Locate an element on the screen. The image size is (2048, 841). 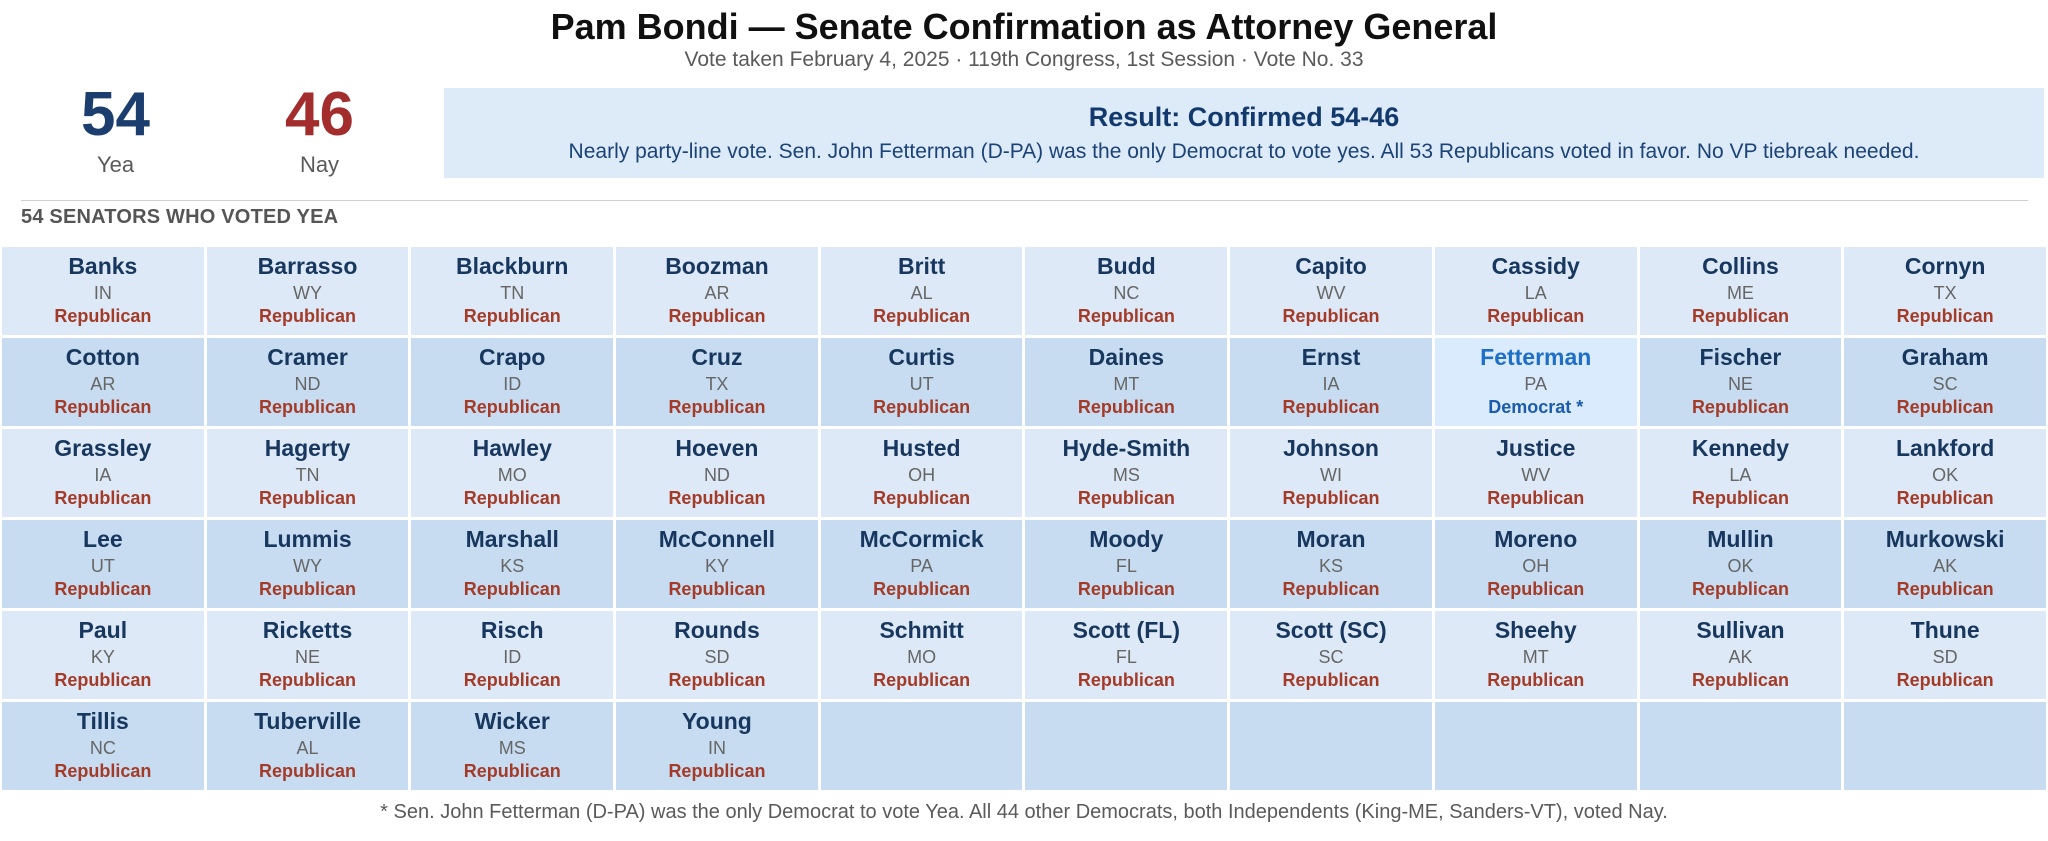
senator-state: NC is located at coordinates (1126, 292).